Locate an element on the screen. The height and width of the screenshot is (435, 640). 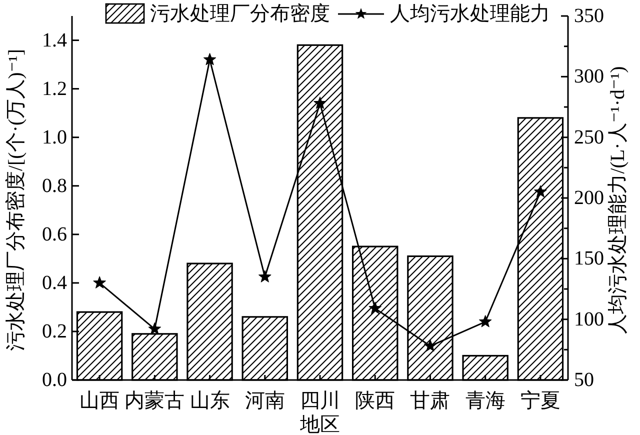
x-axis-title: 地区 is located at coordinates (319, 424).